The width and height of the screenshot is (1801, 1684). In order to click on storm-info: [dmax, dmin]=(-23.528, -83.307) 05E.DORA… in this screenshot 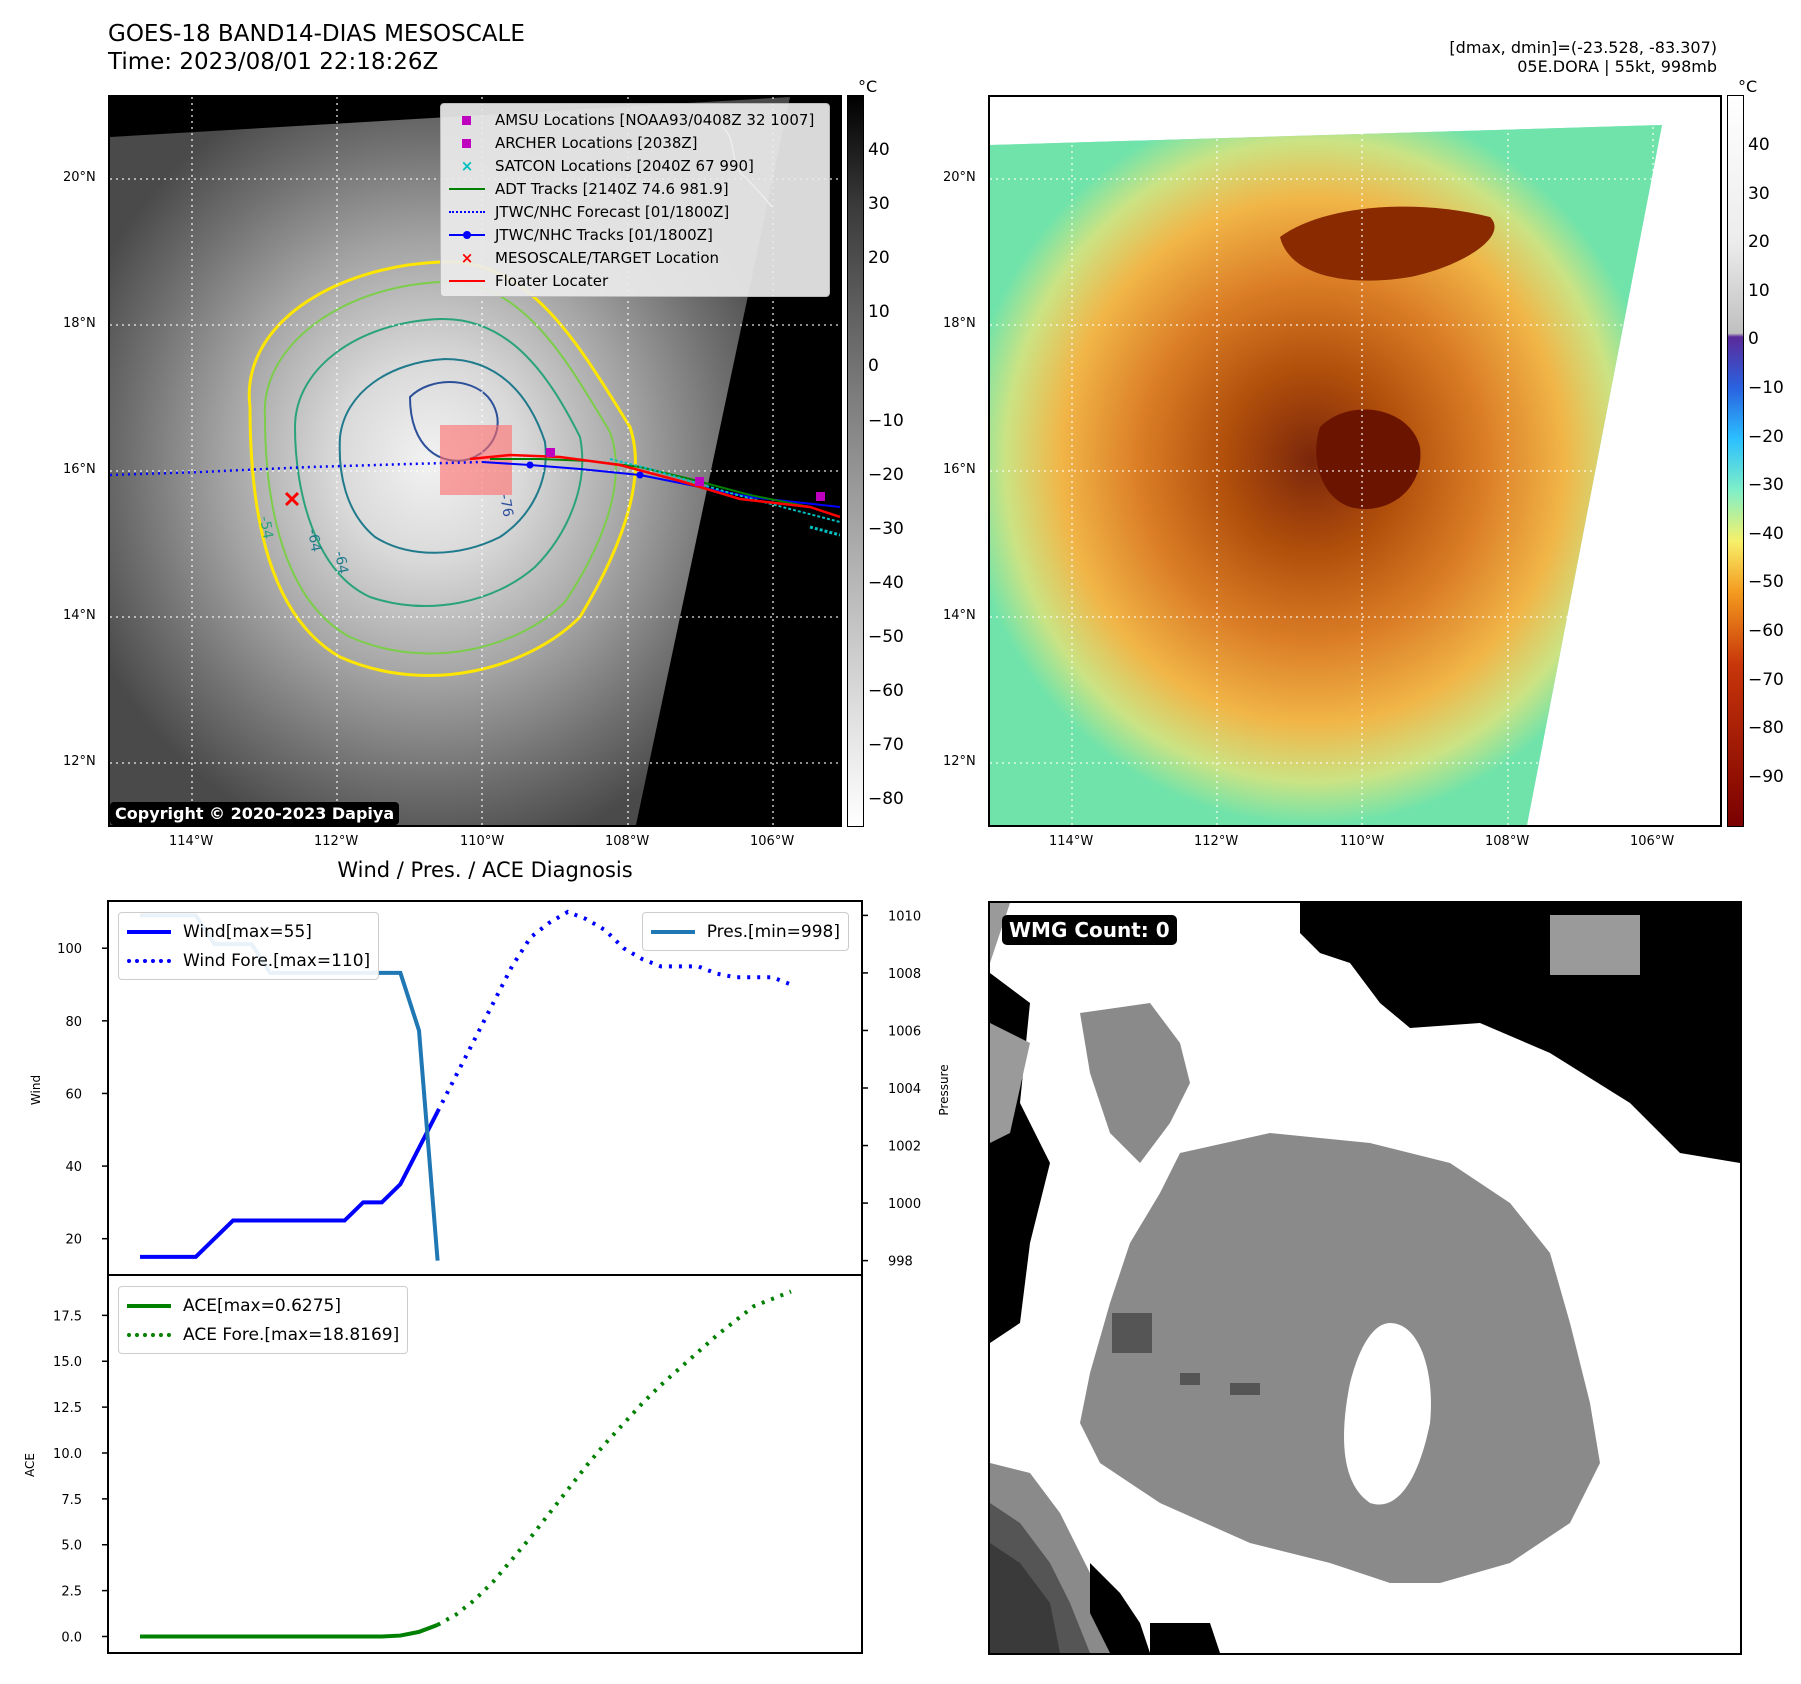, I will do `click(1583, 57)`.